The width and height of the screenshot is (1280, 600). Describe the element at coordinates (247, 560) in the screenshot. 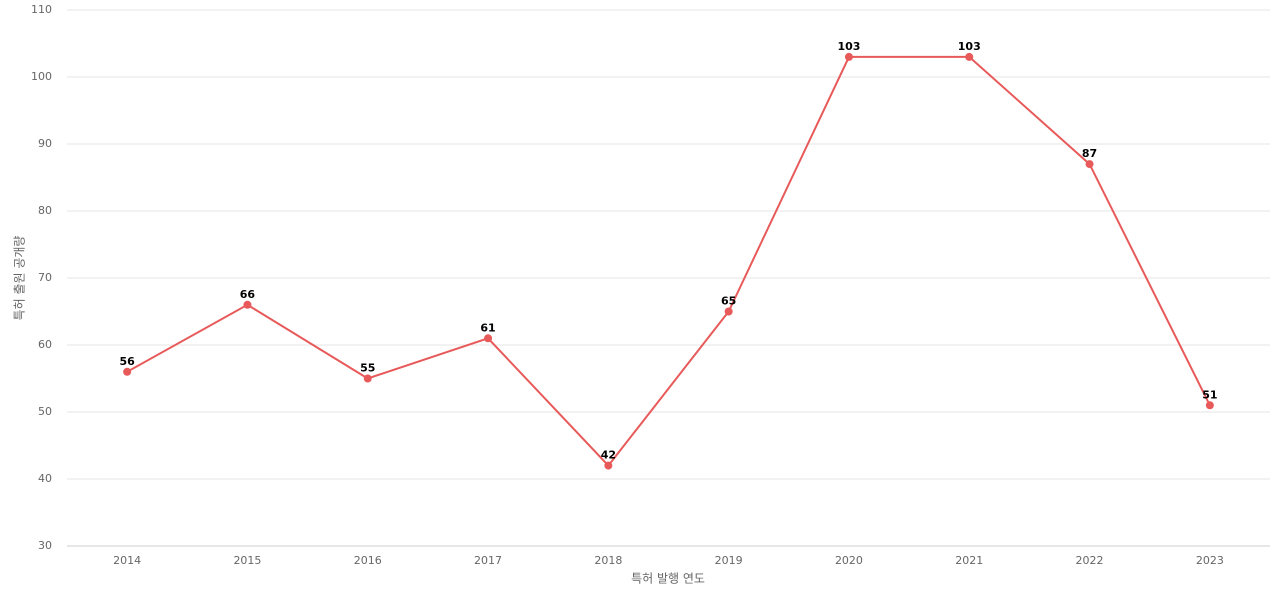

I see `x-tick-label: 2015` at that location.